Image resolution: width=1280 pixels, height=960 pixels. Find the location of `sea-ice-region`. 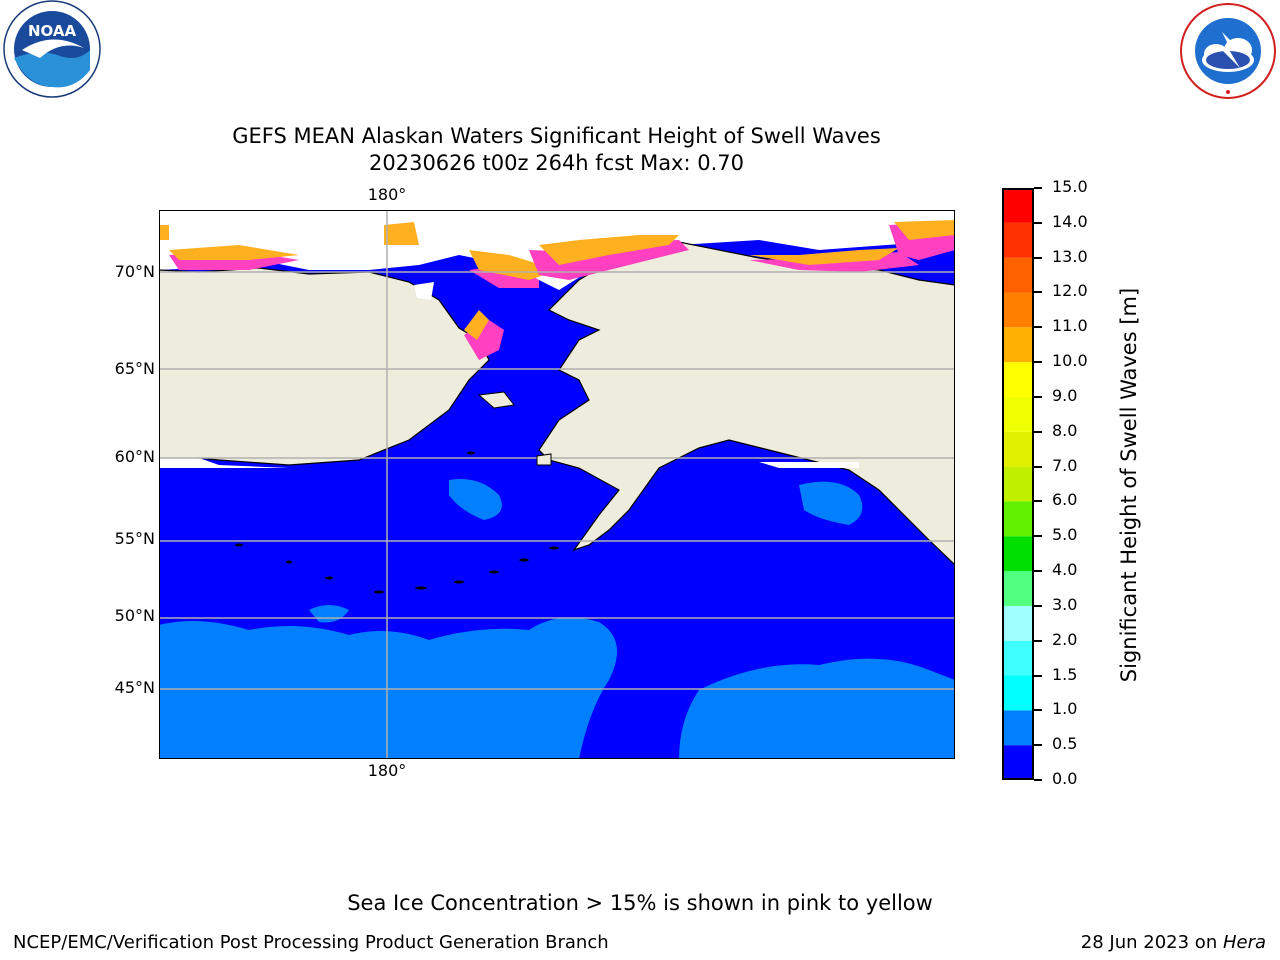

sea-ice-region is located at coordinates (557, 290).